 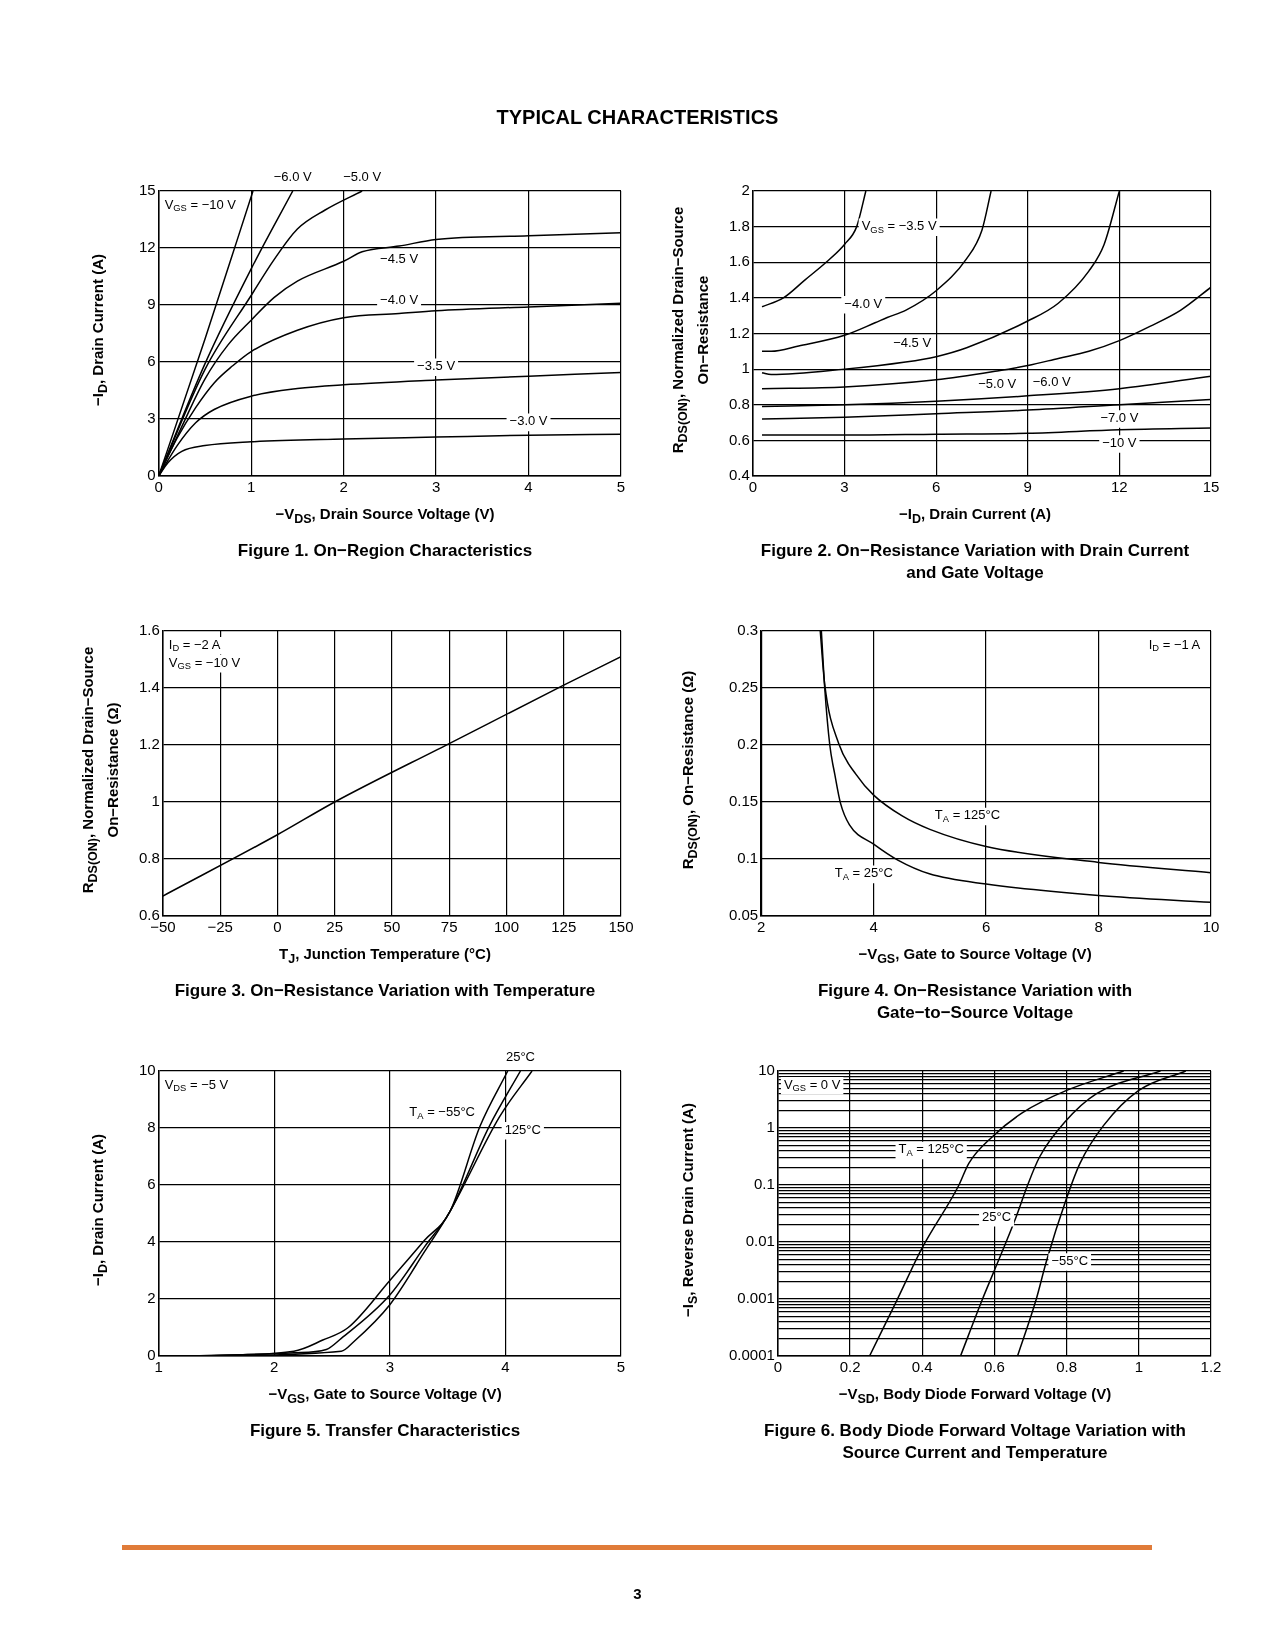 What do you see at coordinates (748, 744) in the screenshot?
I see `y-tick-label: 0.2` at bounding box center [748, 744].